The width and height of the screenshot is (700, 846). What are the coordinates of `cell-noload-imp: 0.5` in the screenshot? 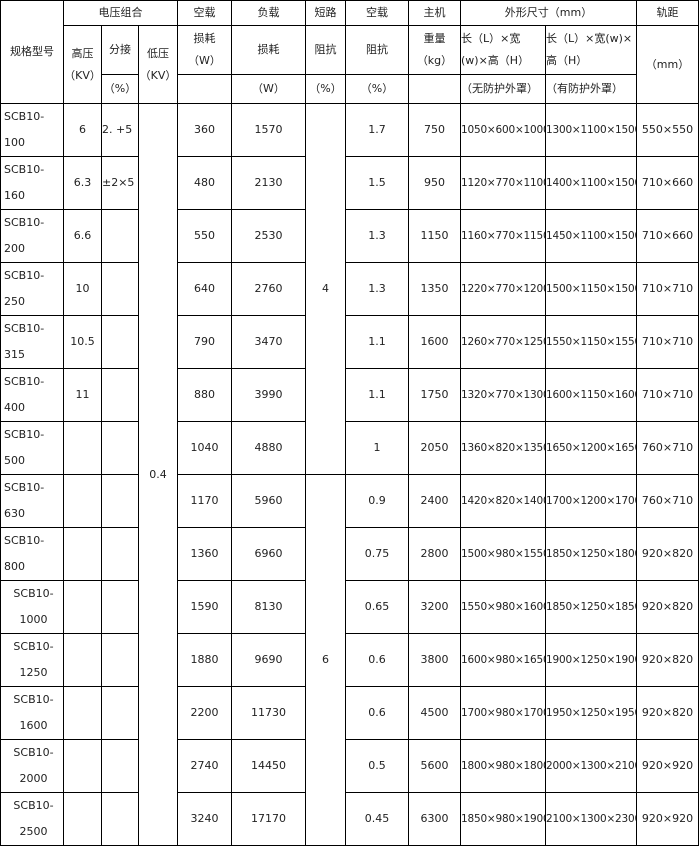 It's located at (377, 766).